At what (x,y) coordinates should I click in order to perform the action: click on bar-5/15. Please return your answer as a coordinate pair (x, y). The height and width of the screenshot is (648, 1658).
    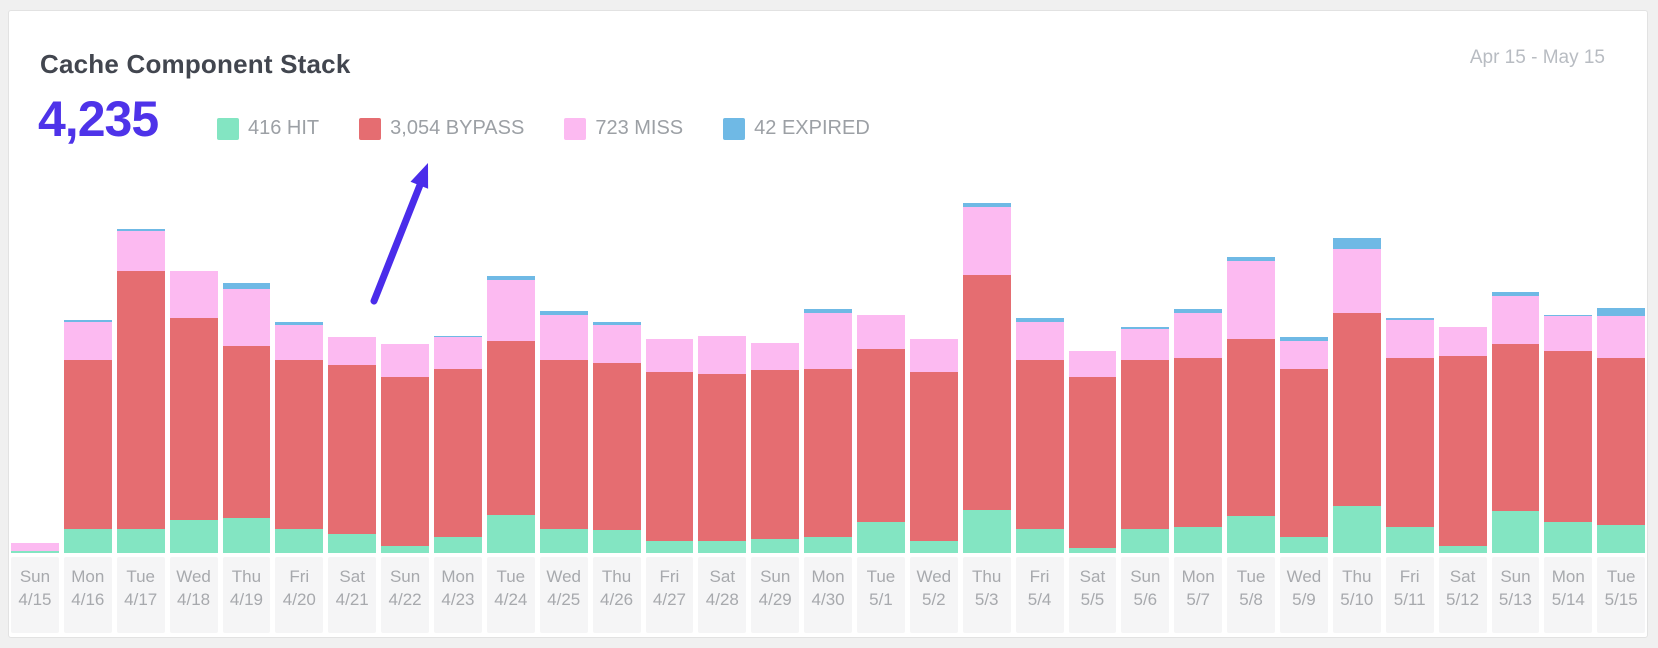
    Looking at the image, I should click on (1621, 430).